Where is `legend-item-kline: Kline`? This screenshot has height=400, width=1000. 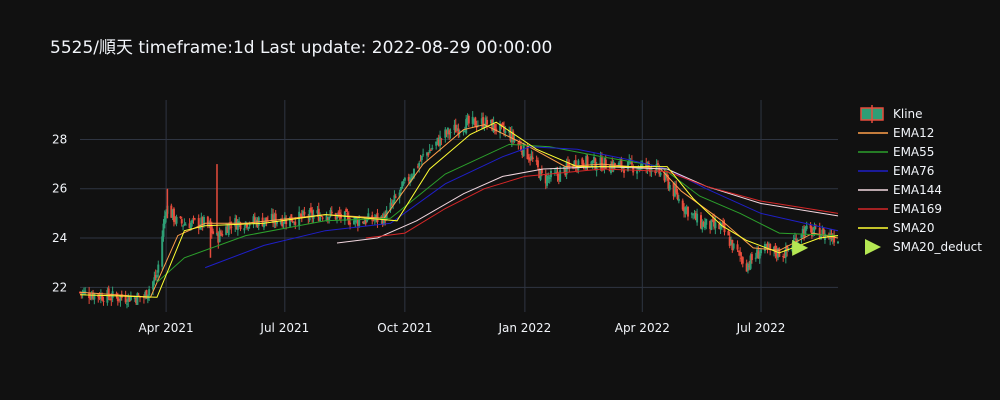 legend-item-kline: Kline is located at coordinates (891, 114).